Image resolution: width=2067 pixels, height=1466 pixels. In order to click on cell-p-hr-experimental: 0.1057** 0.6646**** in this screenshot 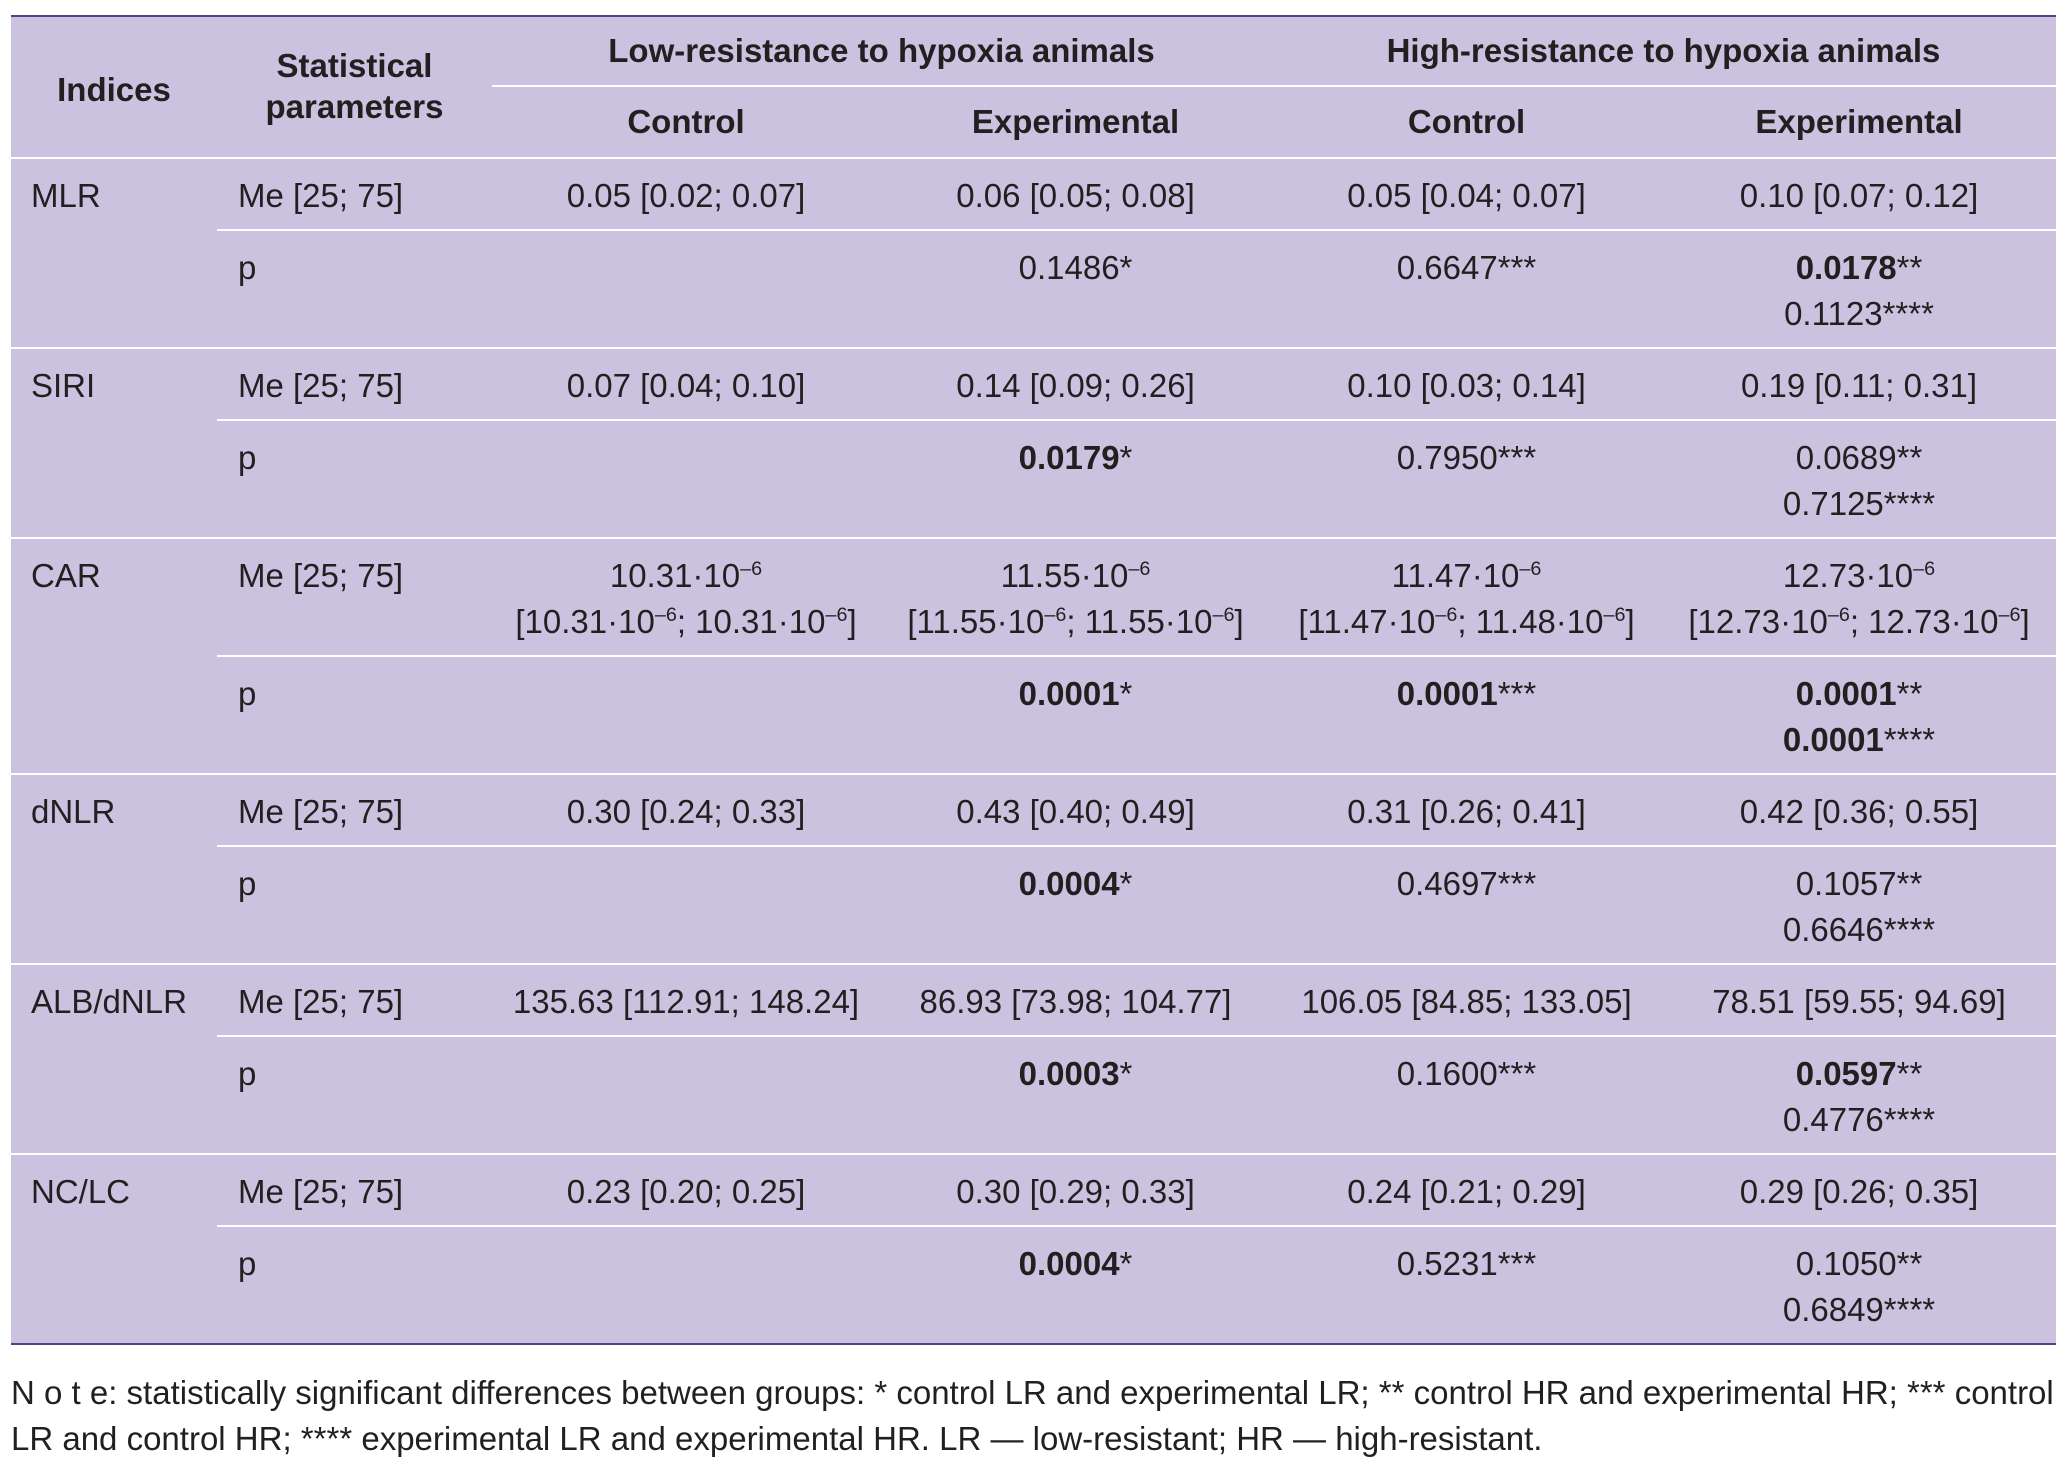, I will do `click(1859, 904)`.